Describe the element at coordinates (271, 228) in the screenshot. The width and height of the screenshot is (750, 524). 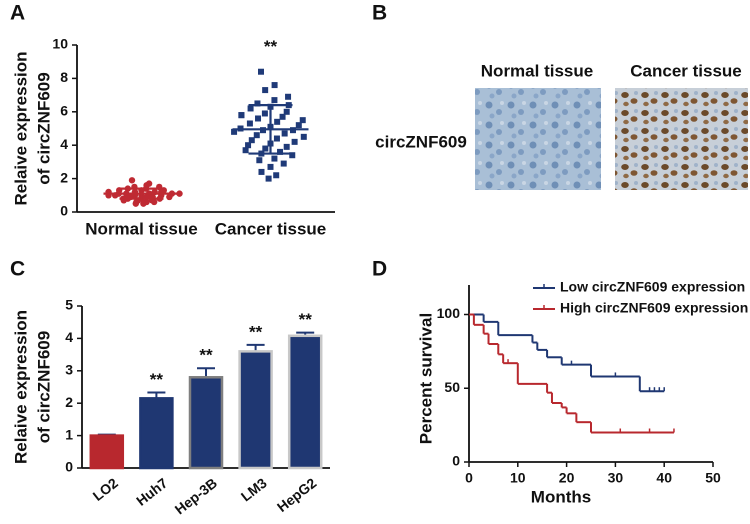
I see `x-tick-label: Cancer tissue` at that location.